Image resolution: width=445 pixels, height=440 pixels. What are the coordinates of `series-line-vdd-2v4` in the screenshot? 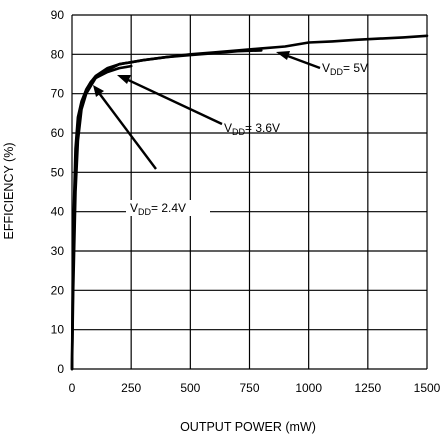 It's located at (101, 217).